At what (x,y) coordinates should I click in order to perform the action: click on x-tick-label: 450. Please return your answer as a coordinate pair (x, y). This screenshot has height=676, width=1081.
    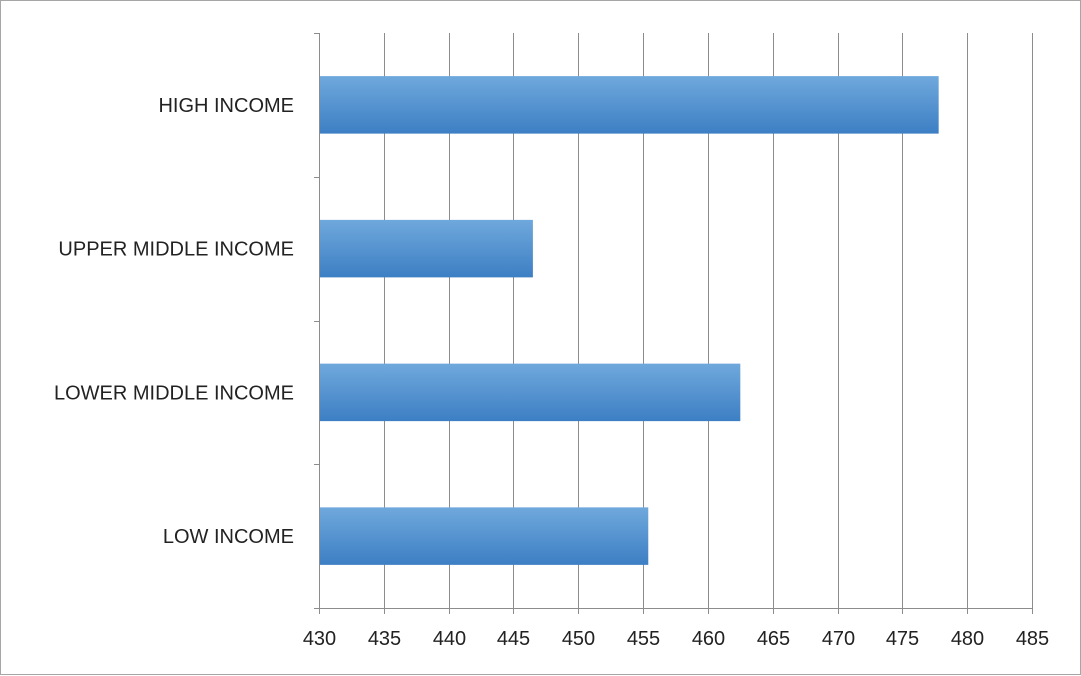
    Looking at the image, I should click on (578, 639).